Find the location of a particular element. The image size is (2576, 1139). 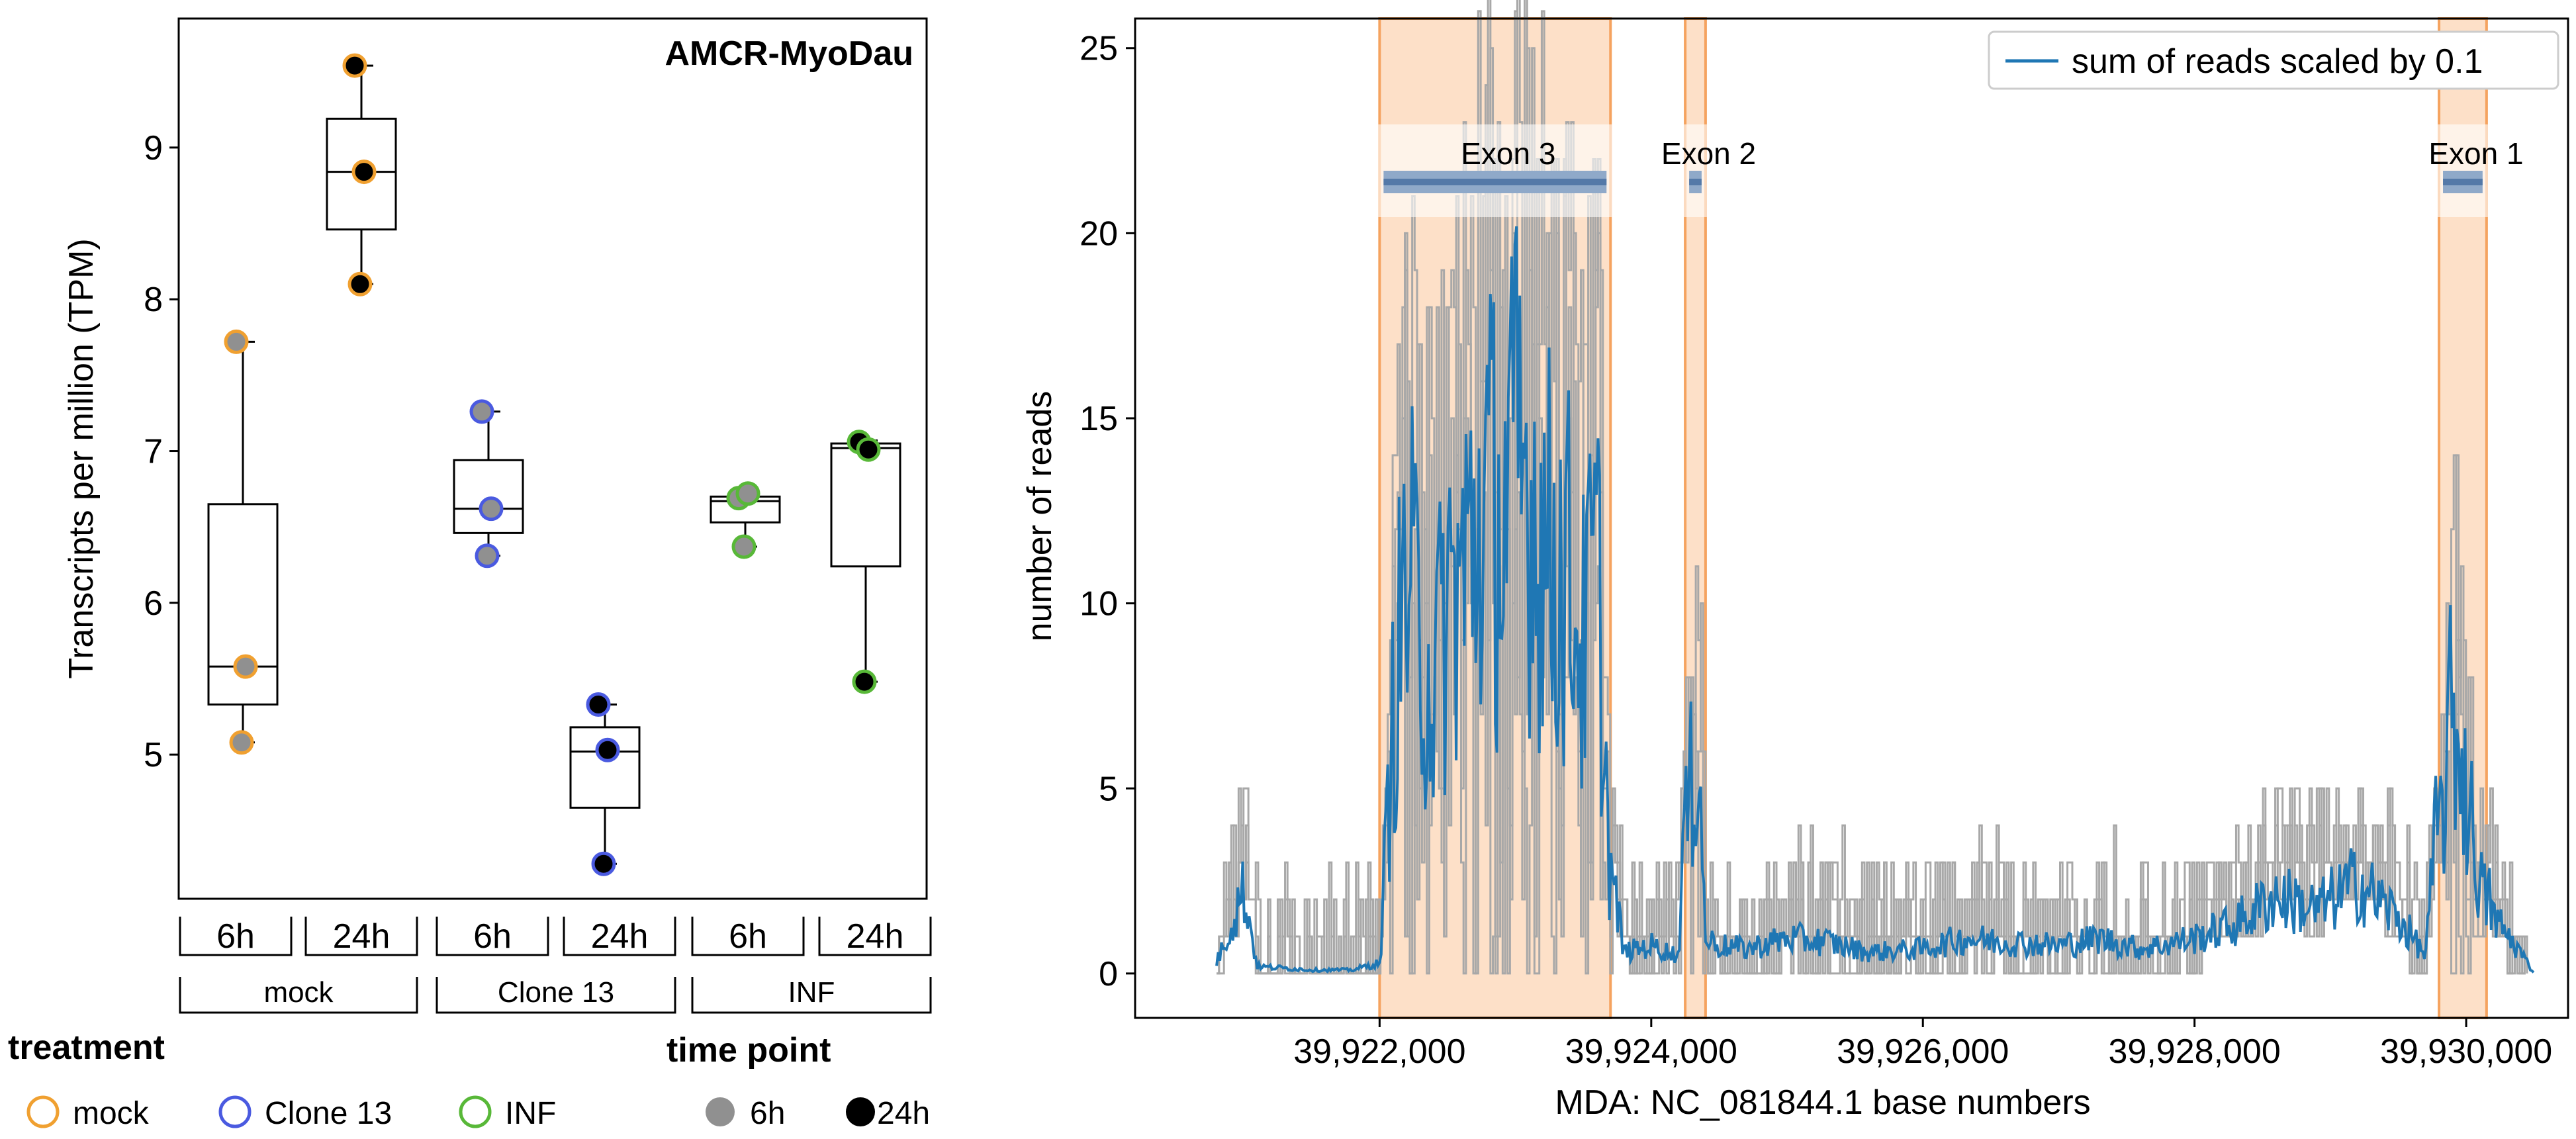

treatment-label: mock is located at coordinates (298, 992).